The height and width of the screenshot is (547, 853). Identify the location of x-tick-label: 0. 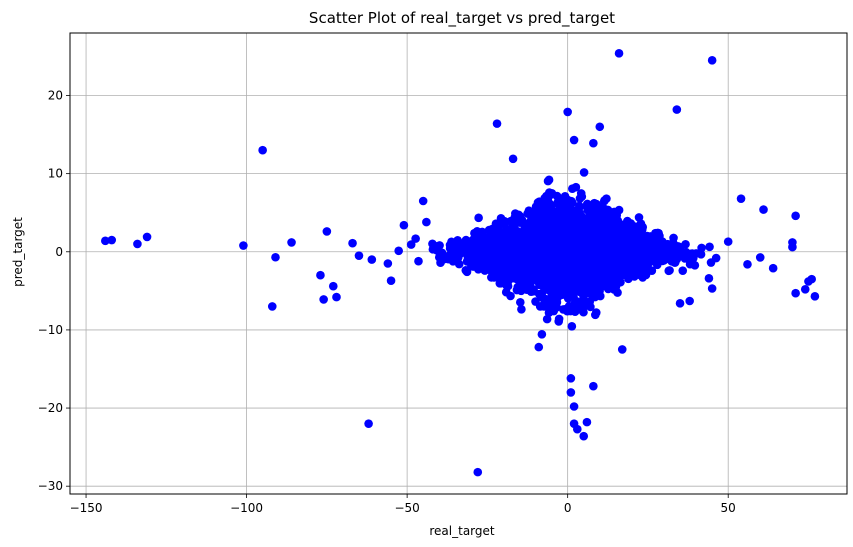
(568, 508).